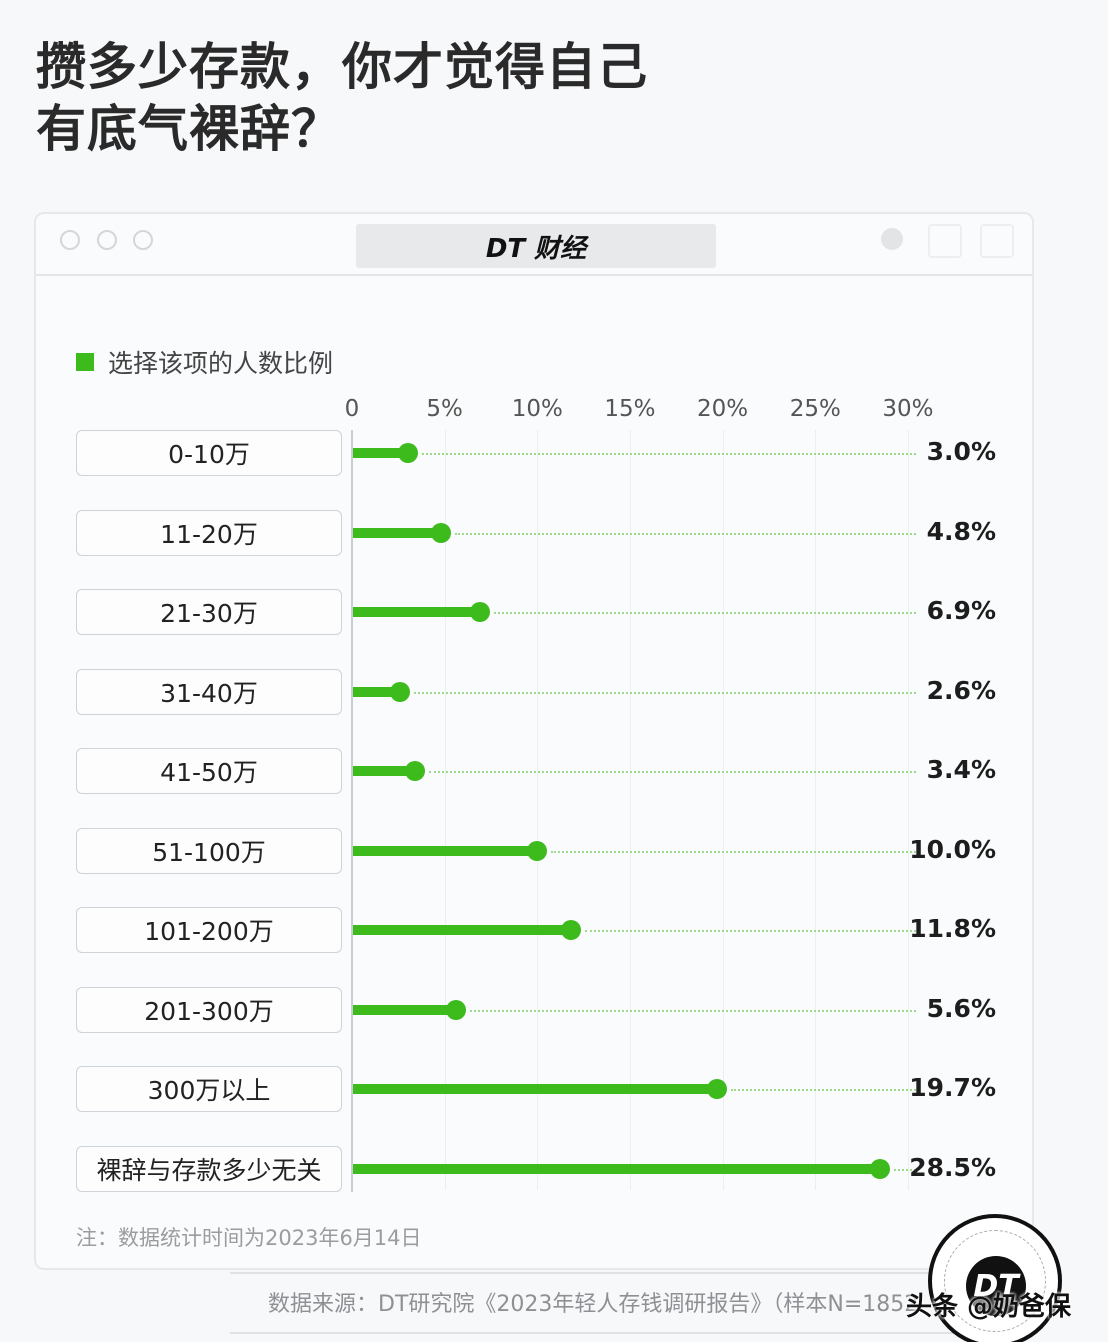  I want to click on brand-logo: DT 财经, so click(536, 246).